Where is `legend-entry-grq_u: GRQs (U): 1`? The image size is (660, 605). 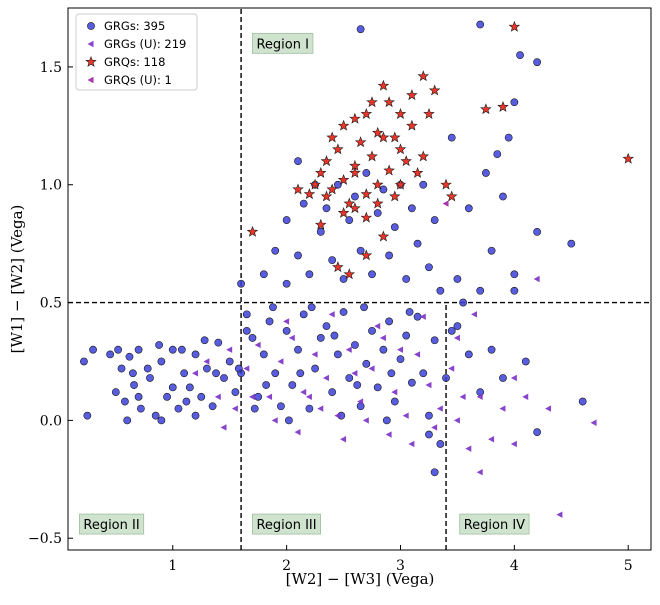
legend-entry-grq_u: GRQs (U): 1 is located at coordinates (129, 80).